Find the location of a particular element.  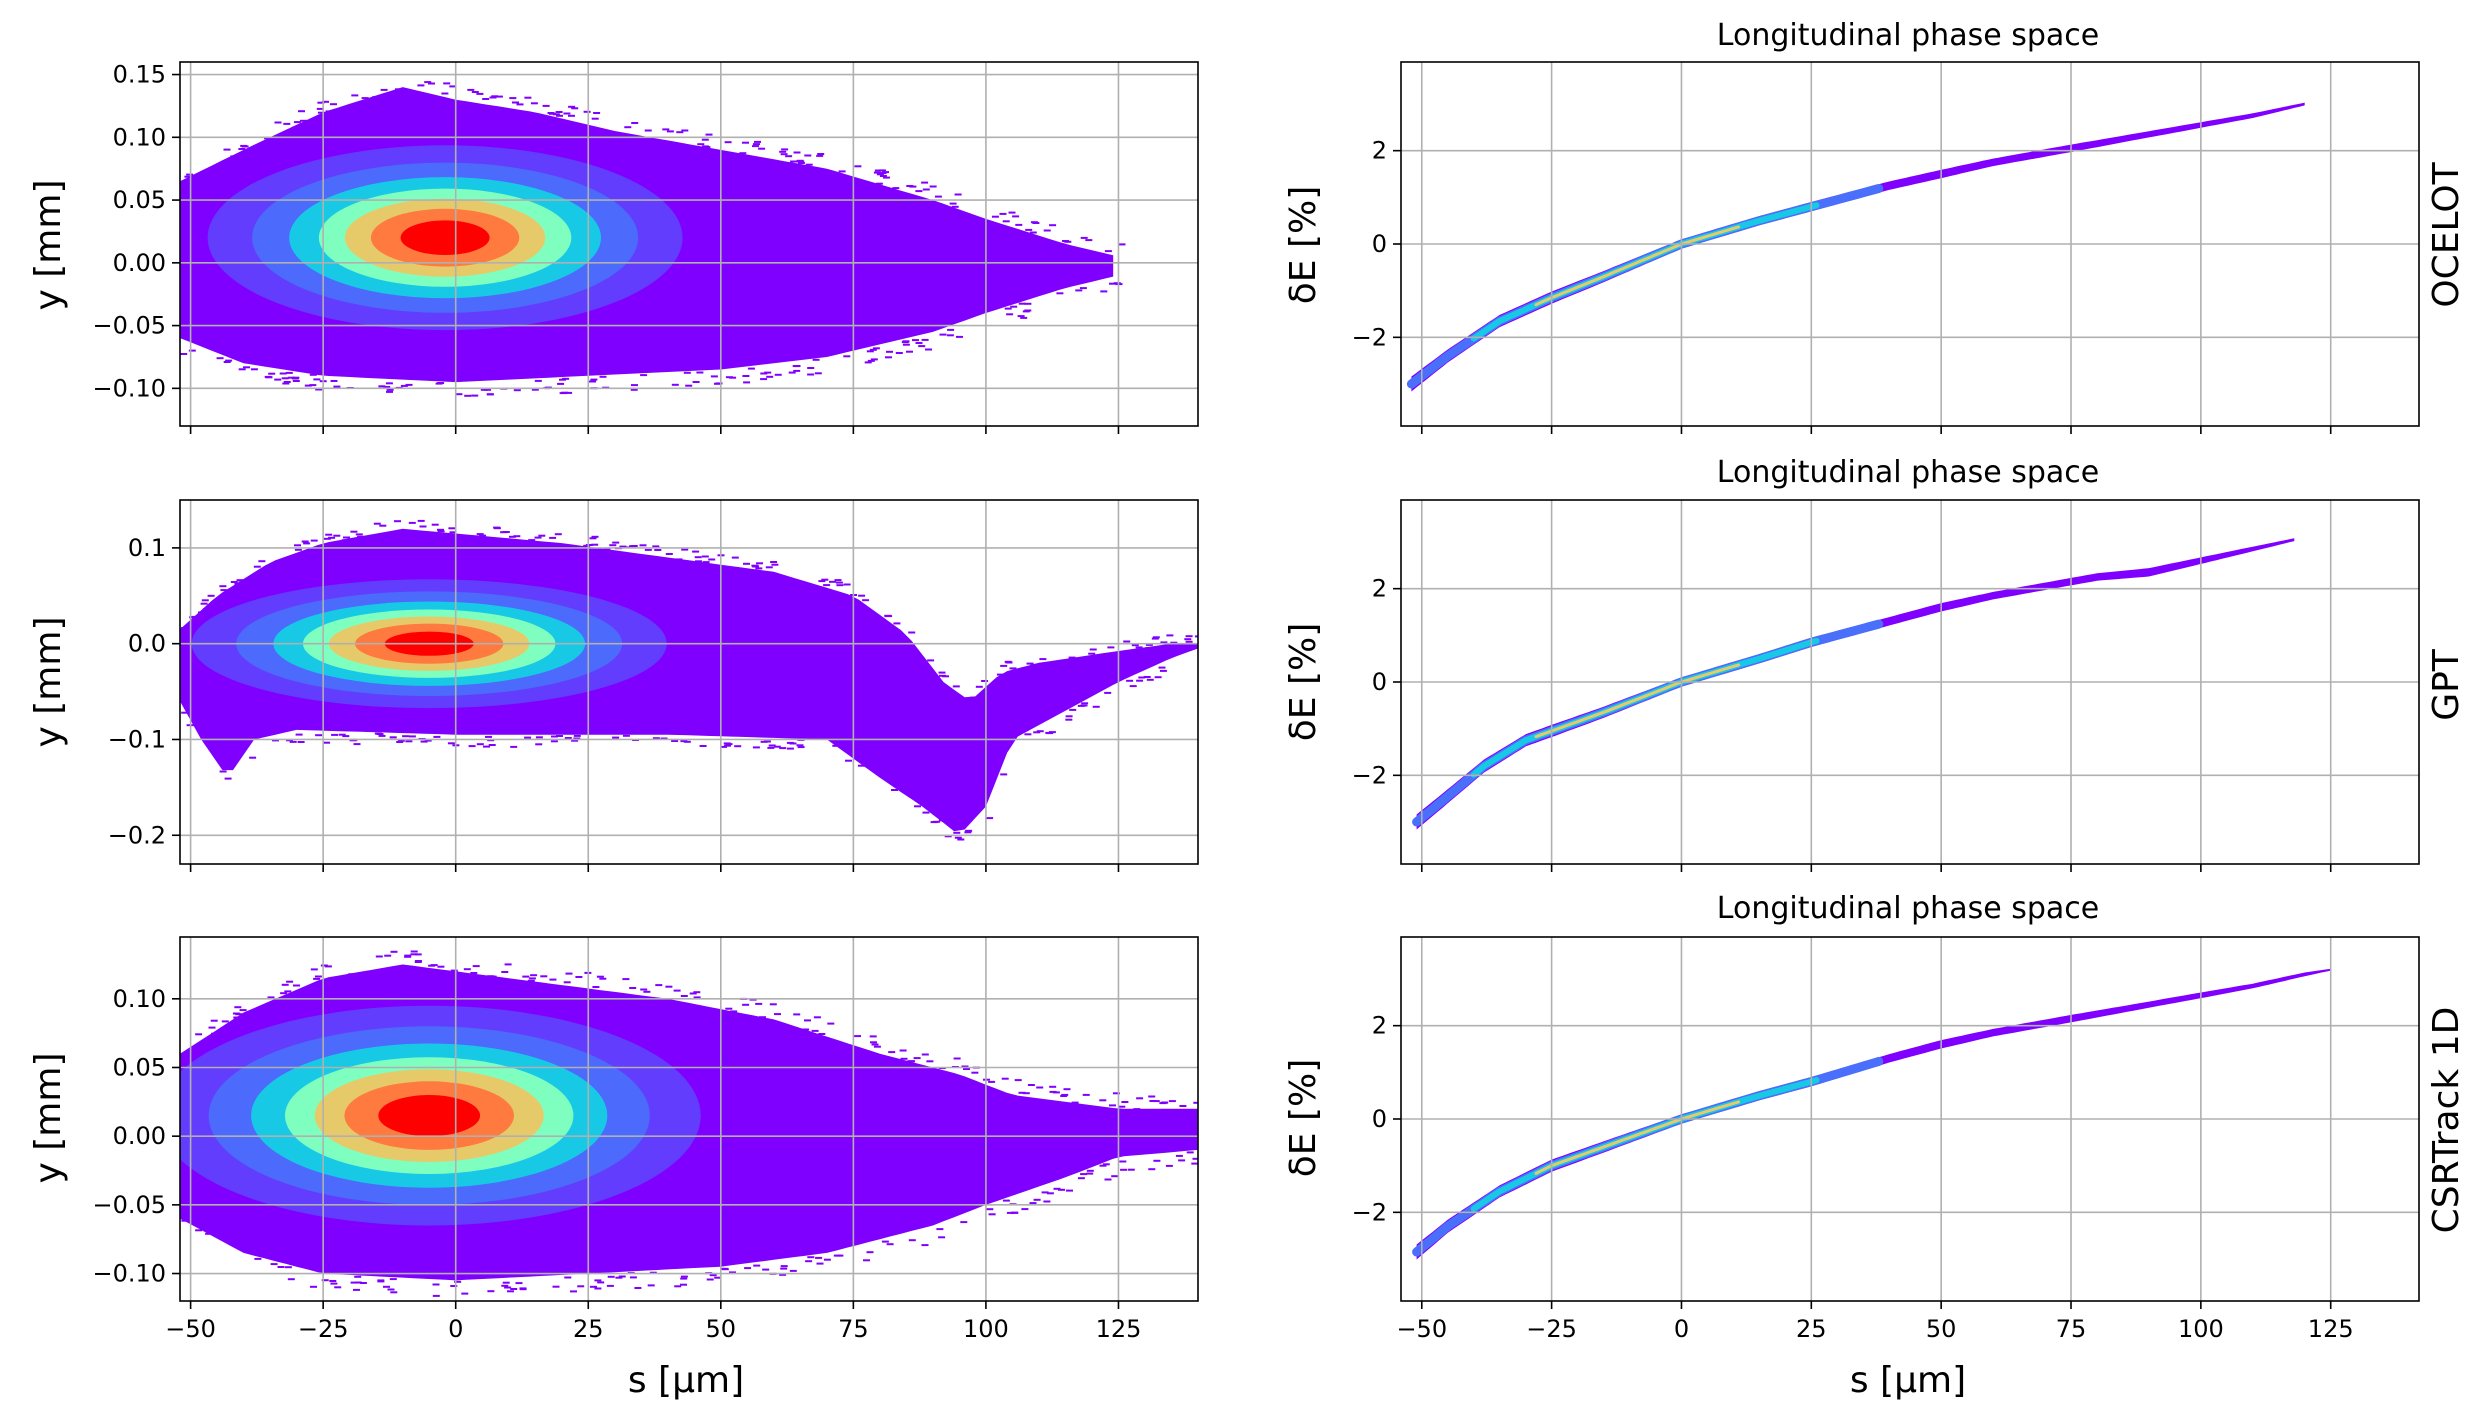

lps-band is located at coordinates (1873, 1114).